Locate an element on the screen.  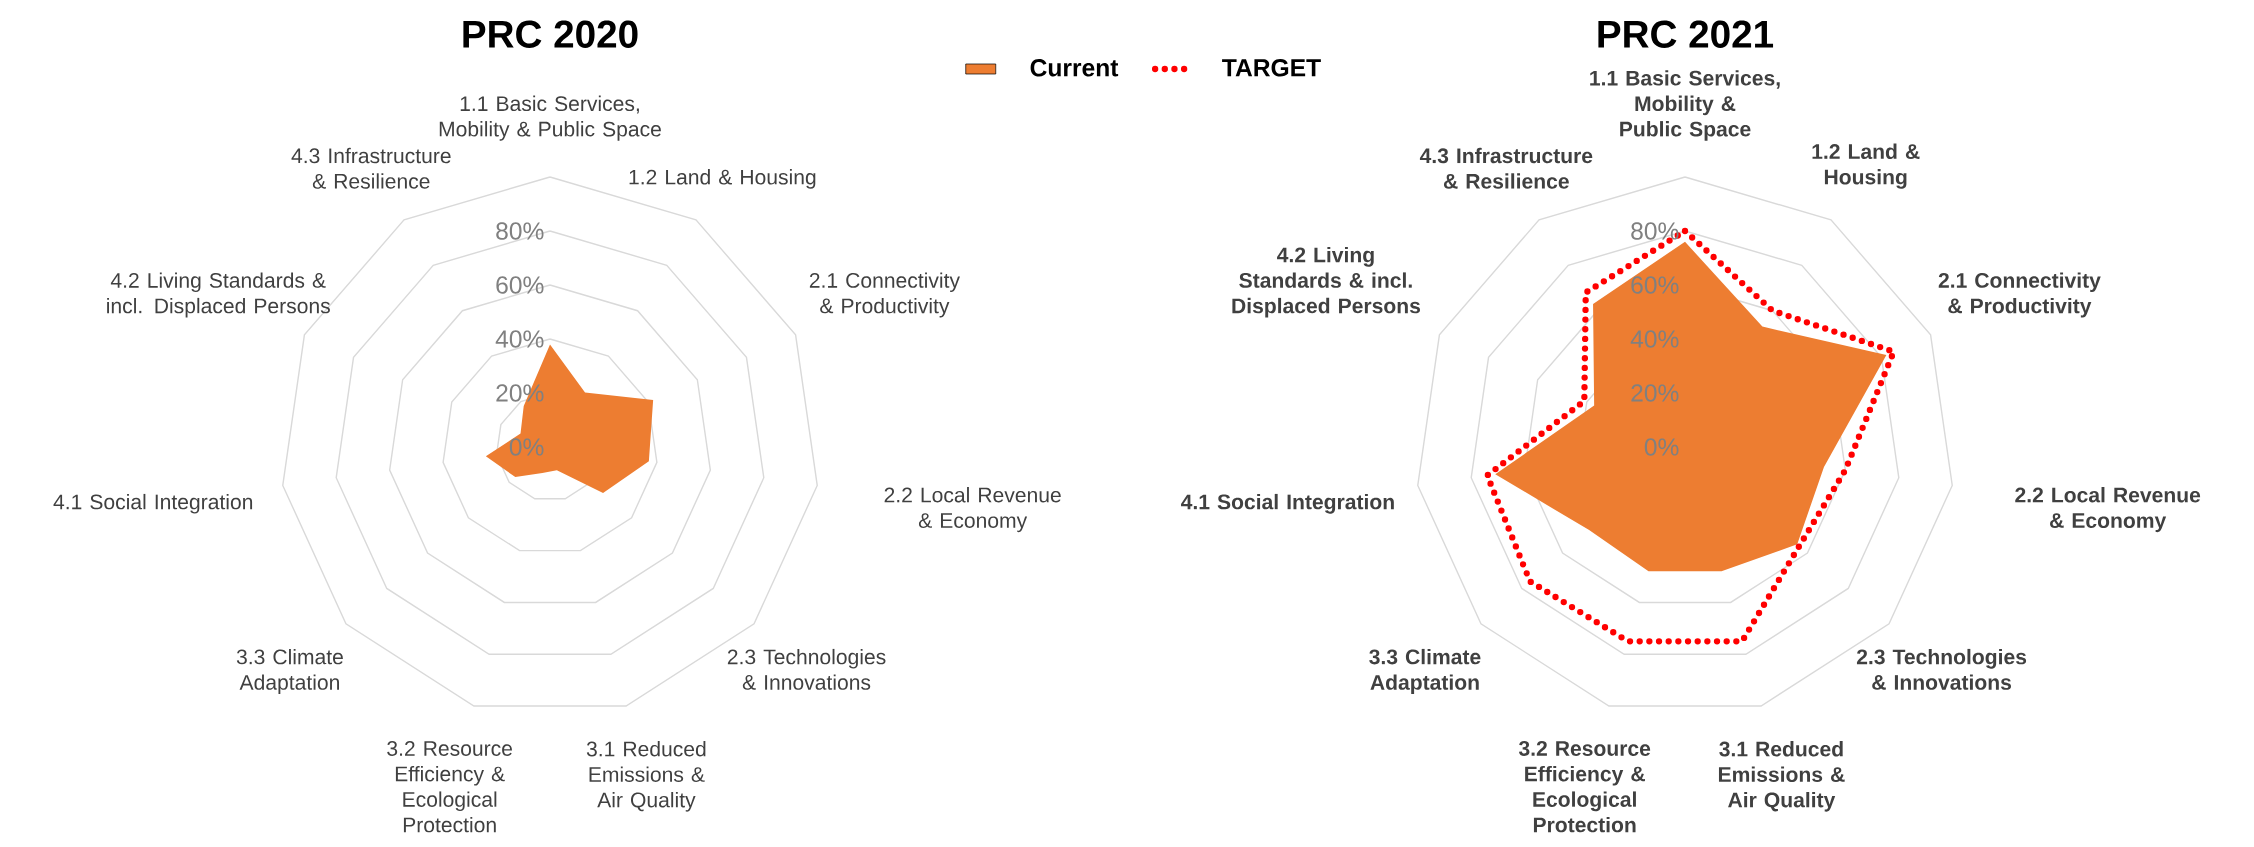
y-tick-label: 20% is located at coordinates (1655, 393).